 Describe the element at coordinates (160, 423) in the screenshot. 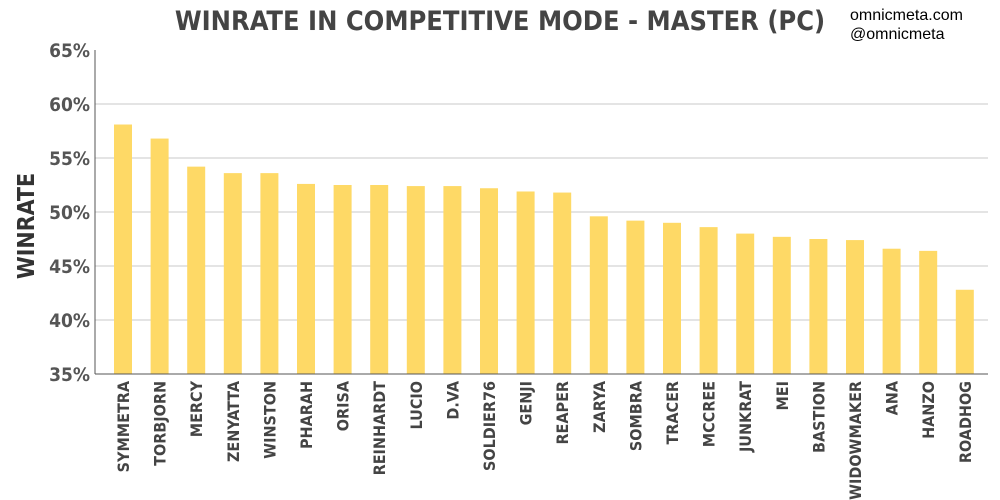

I see `x-tick-torbjorn: TORBJORN` at that location.